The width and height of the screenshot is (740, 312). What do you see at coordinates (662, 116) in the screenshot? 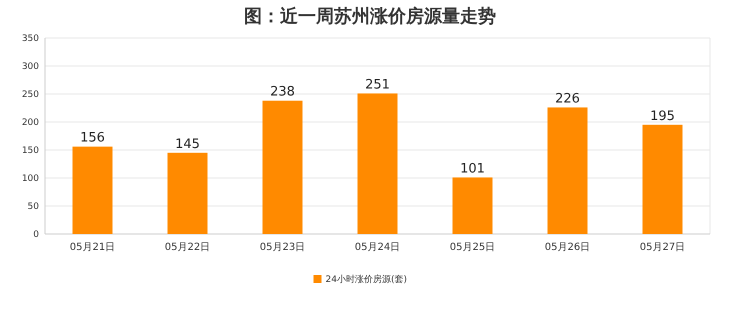
I see `data-label: 195` at bounding box center [662, 116].